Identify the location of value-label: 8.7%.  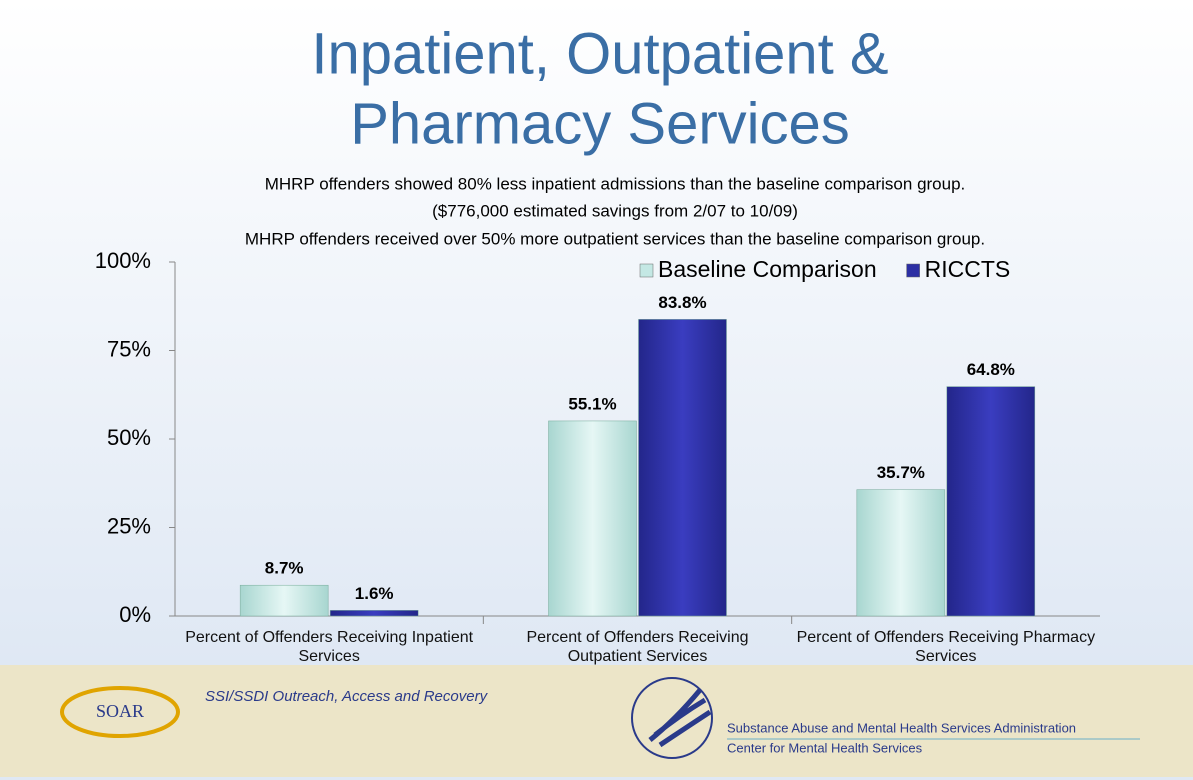
(284, 568).